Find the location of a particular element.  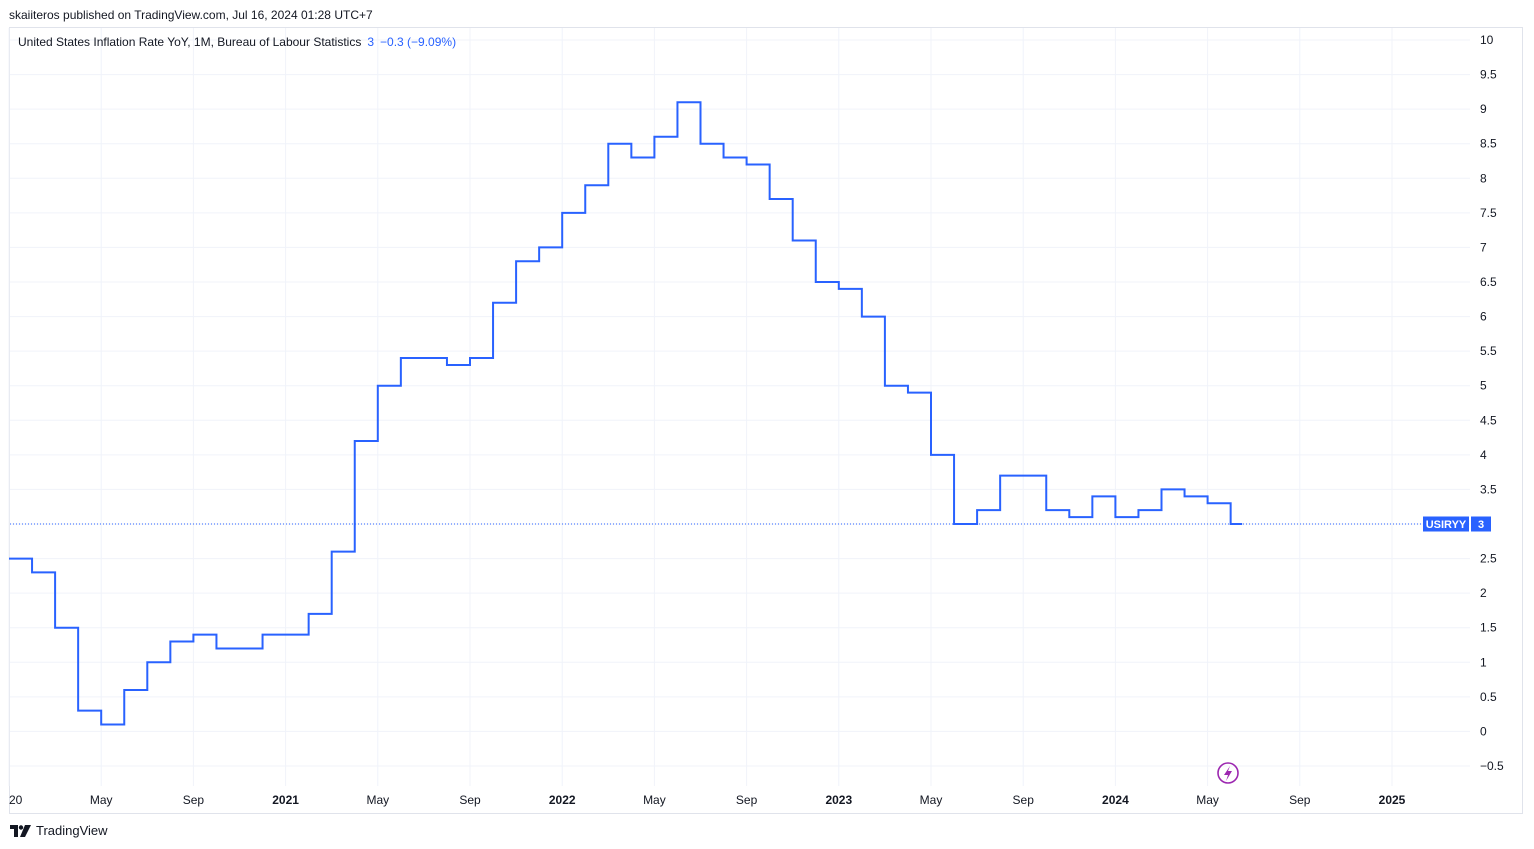

tradingview-logo-icon is located at coordinates (20, 830).